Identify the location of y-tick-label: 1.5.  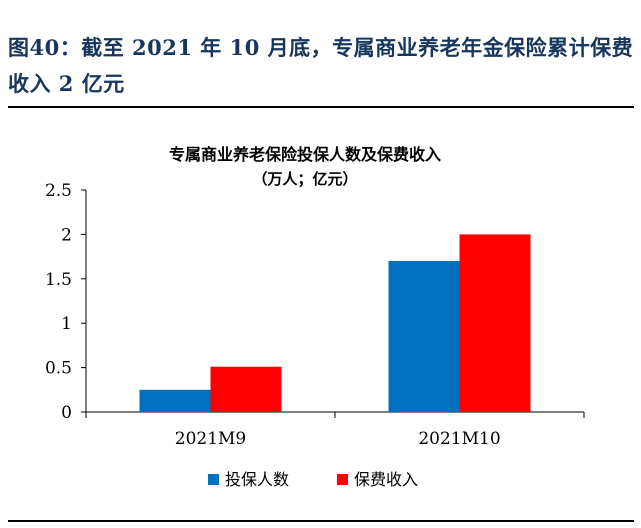
(58, 280).